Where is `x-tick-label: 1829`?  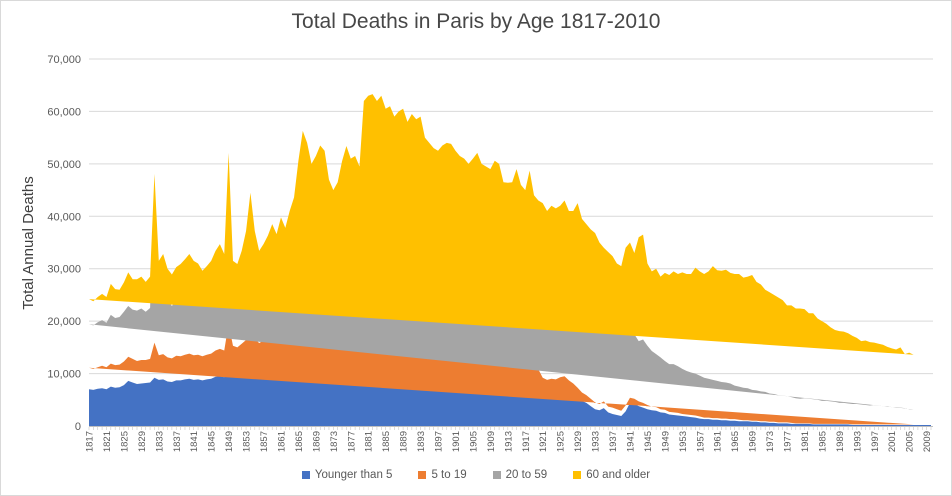 x-tick-label: 1829 is located at coordinates (142, 441).